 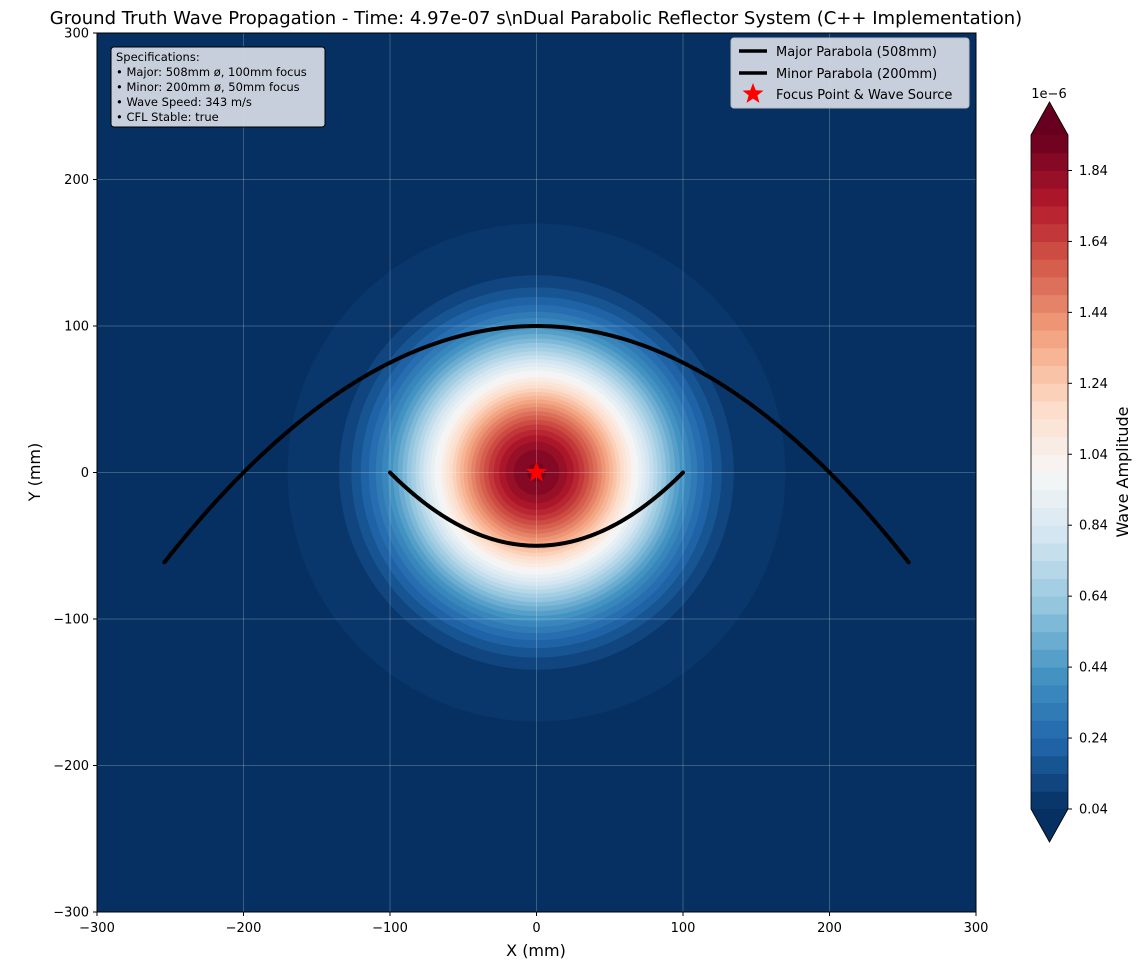 I want to click on spec-line: • CFL Stable: true, so click(x=167, y=117).